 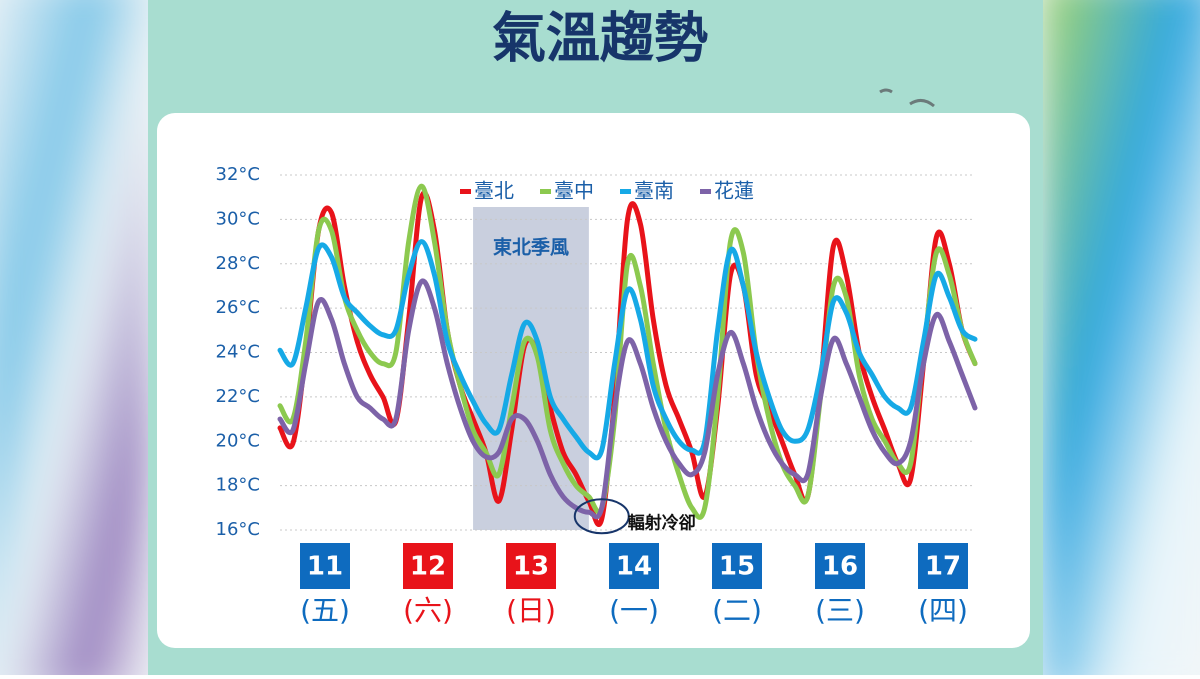 I want to click on day-weekday: (五), so click(x=325, y=610).